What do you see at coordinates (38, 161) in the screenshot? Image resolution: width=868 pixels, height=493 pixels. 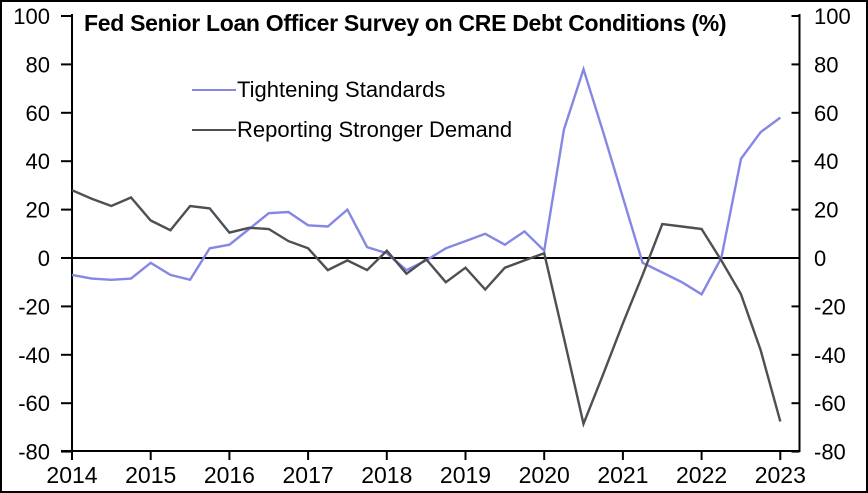 I see `y-tick-label-left: 40` at bounding box center [38, 161].